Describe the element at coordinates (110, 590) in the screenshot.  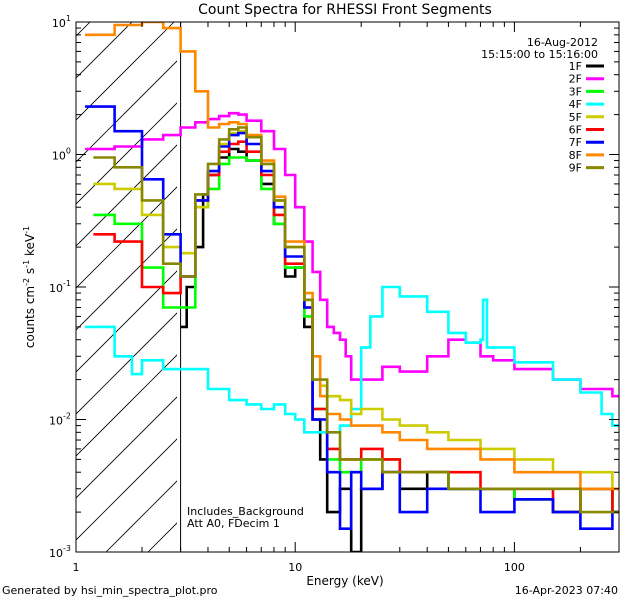
I see `footer-generator: Generated by hsi_min_spectra_plot.pro` at that location.